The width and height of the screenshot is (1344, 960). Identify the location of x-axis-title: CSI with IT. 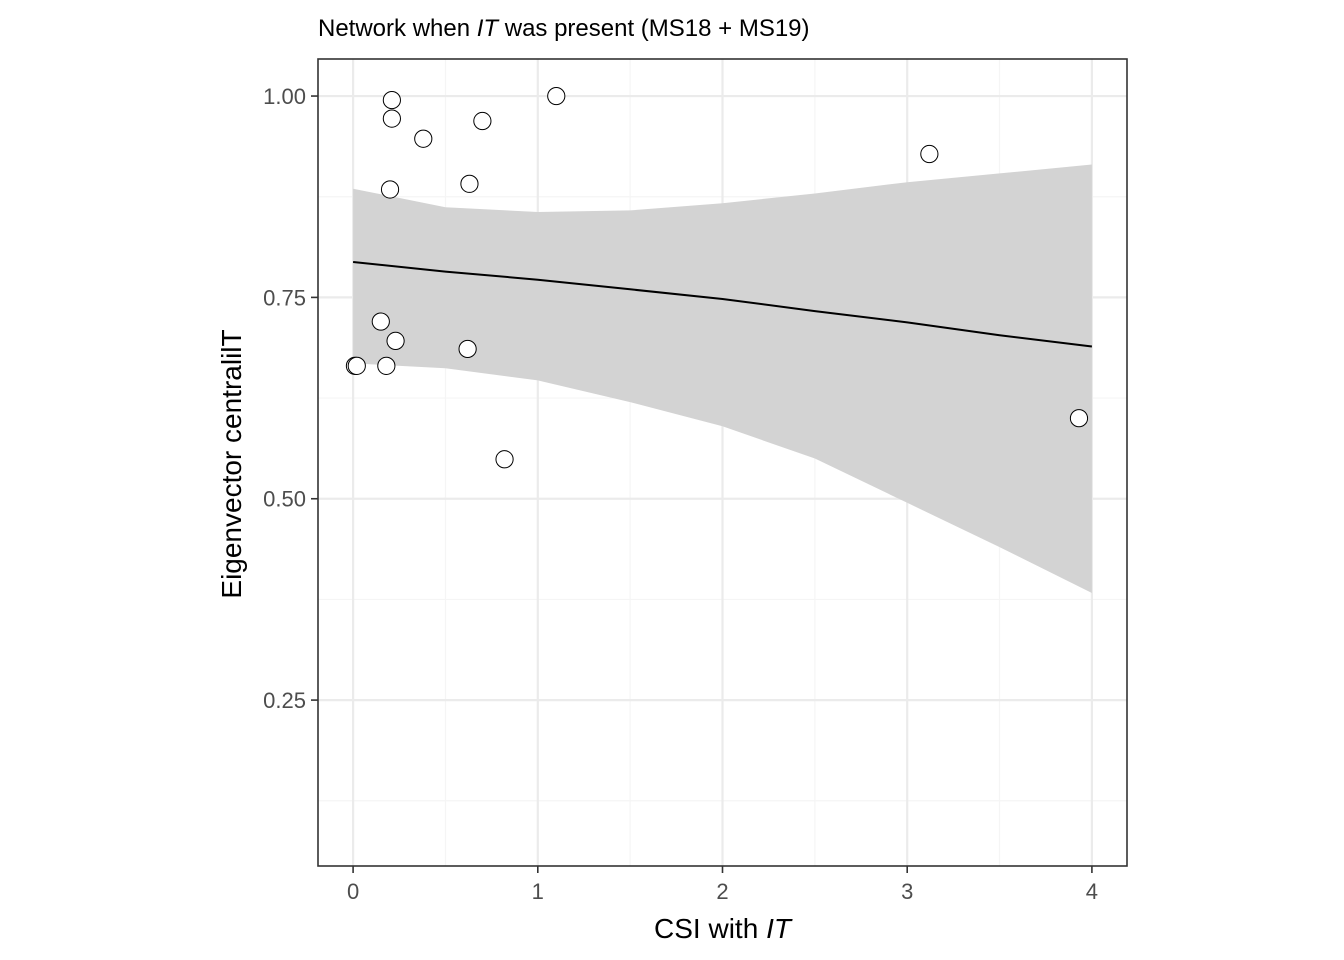
(723, 928).